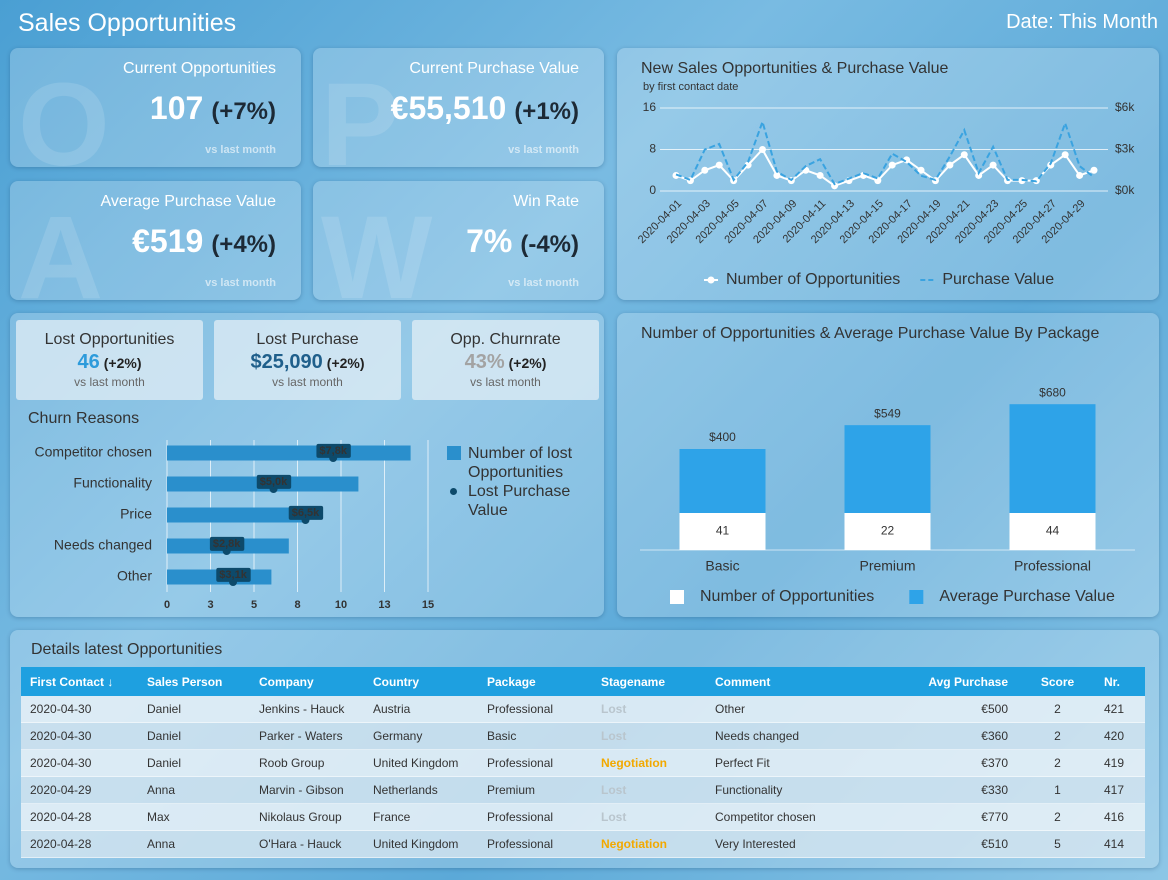 This screenshot has height=880, width=1168. What do you see at coordinates (649, 681) in the screenshot?
I see `column-header: Stagename` at bounding box center [649, 681].